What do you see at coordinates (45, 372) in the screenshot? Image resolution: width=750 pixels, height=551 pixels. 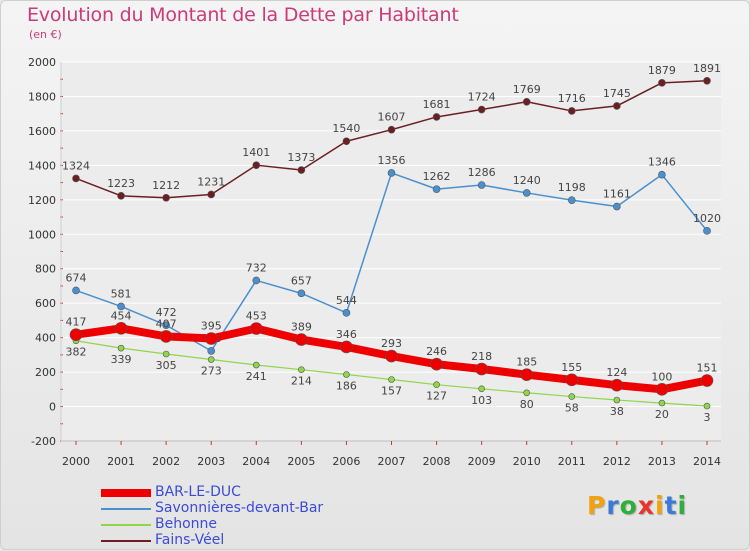 I see `y-tick-label: 200` at bounding box center [45, 372].